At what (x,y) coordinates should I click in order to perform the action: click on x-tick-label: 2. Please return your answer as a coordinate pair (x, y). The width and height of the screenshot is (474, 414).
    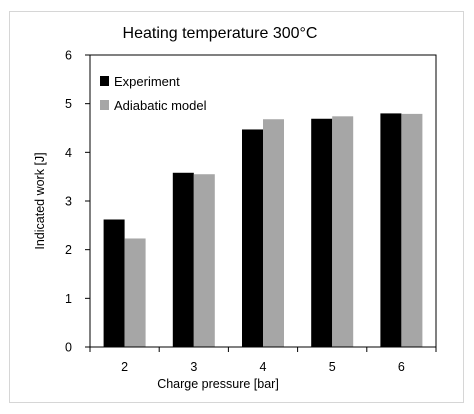
    Looking at the image, I should click on (124, 367).